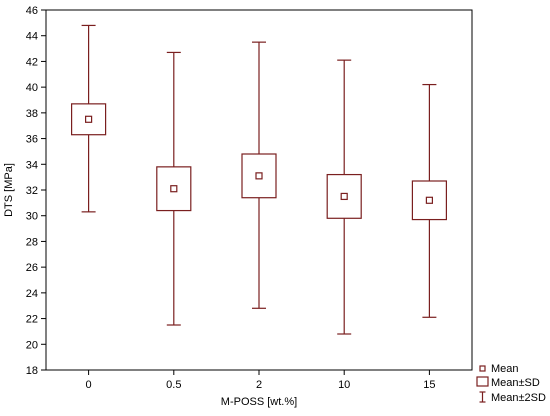 The image size is (550, 416). I want to click on legend-2sd-icon, so click(482, 397).